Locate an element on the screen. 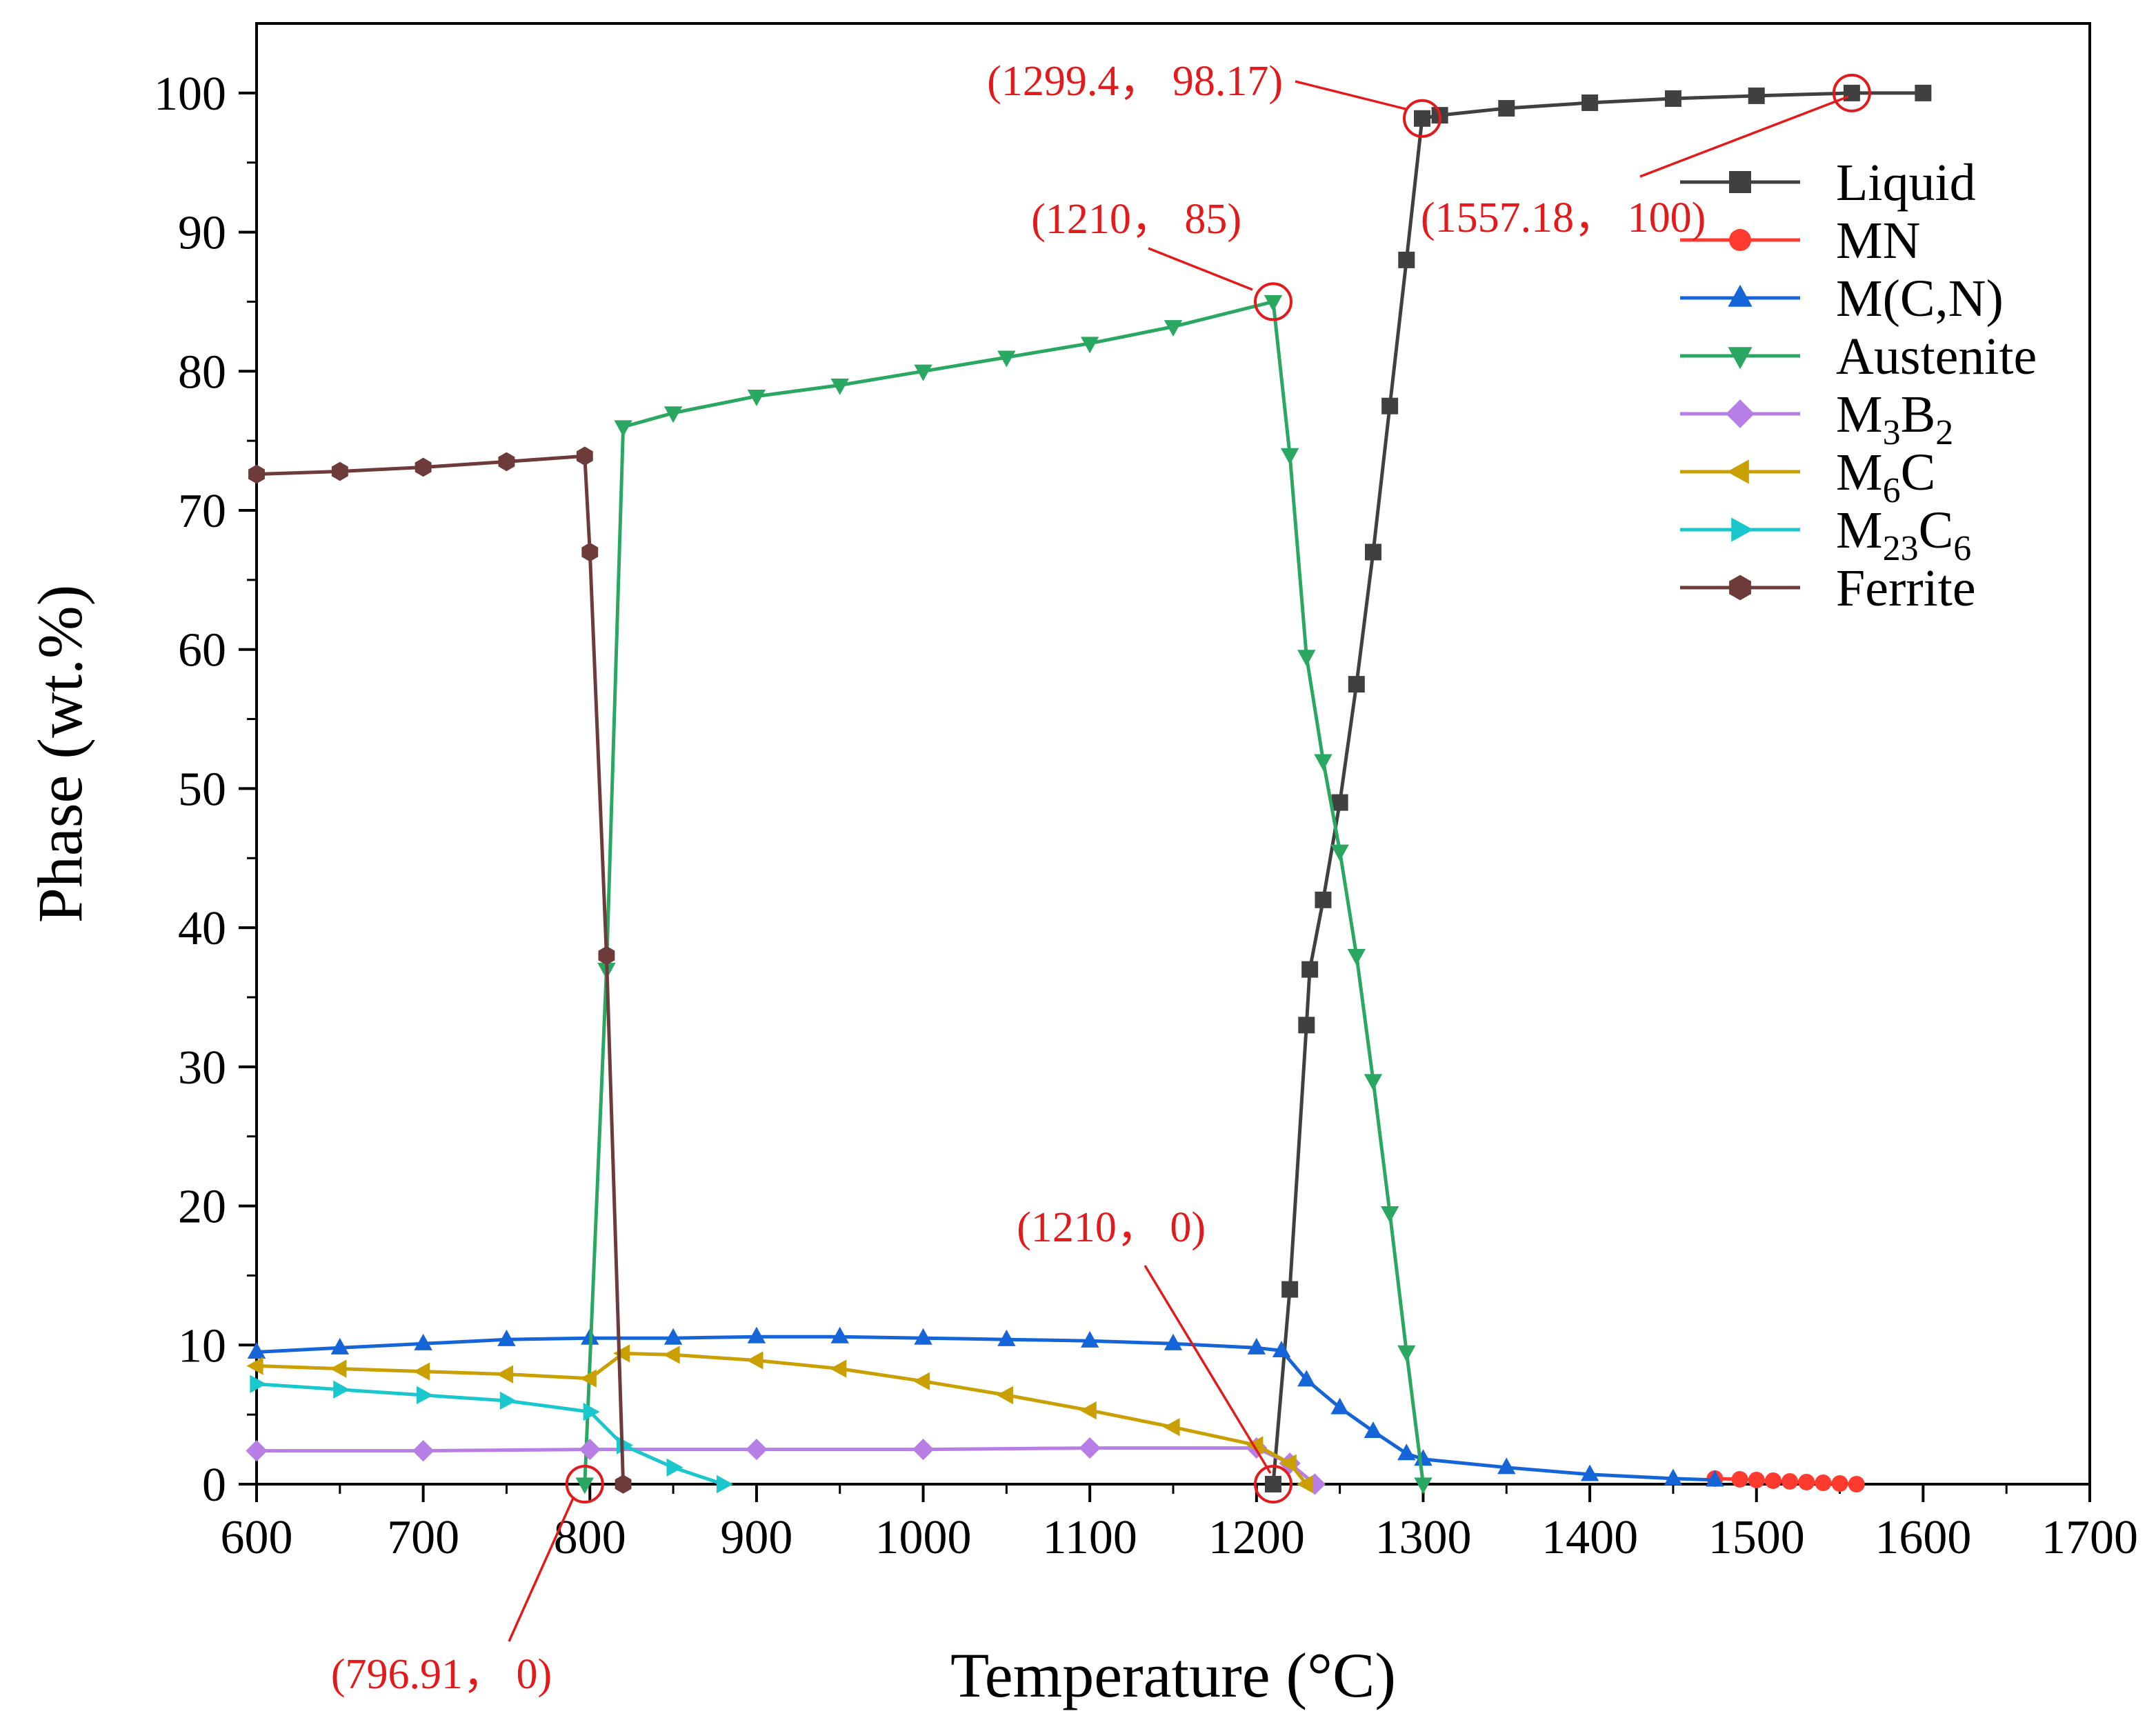 This screenshot has height=1729, width=2156. x-tick-label: 700 is located at coordinates (423, 1537).